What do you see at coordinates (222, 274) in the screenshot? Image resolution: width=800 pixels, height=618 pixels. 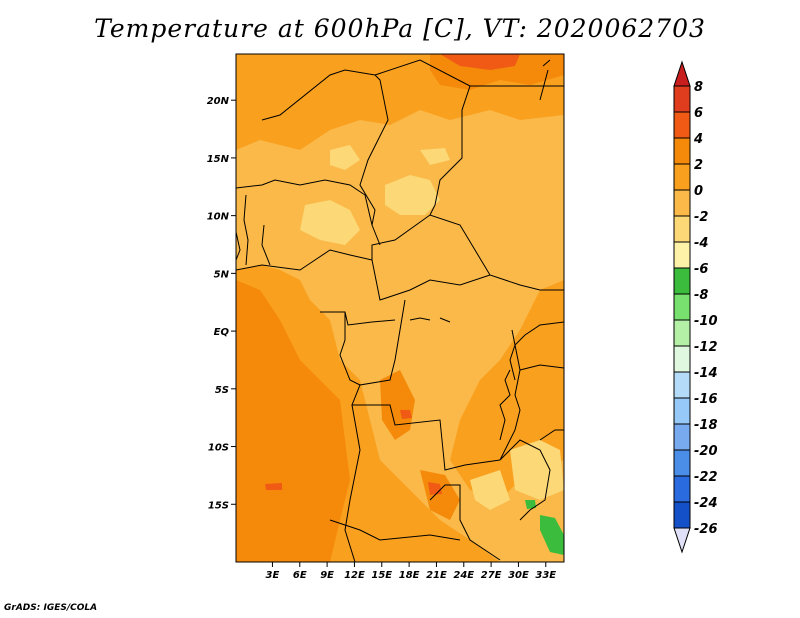 I see `lat-tick-label: 5N` at bounding box center [222, 274].